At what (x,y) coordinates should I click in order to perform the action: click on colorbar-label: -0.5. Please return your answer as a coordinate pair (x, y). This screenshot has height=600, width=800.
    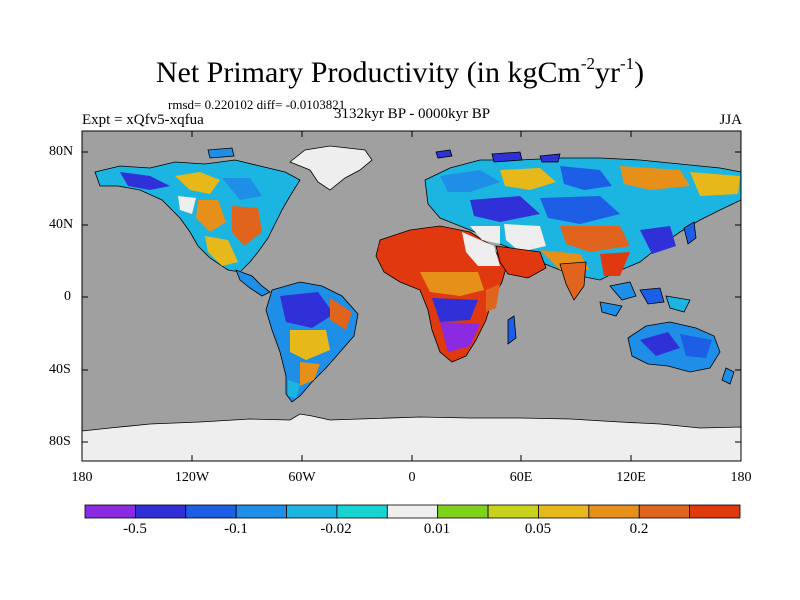
    Looking at the image, I should click on (135, 529).